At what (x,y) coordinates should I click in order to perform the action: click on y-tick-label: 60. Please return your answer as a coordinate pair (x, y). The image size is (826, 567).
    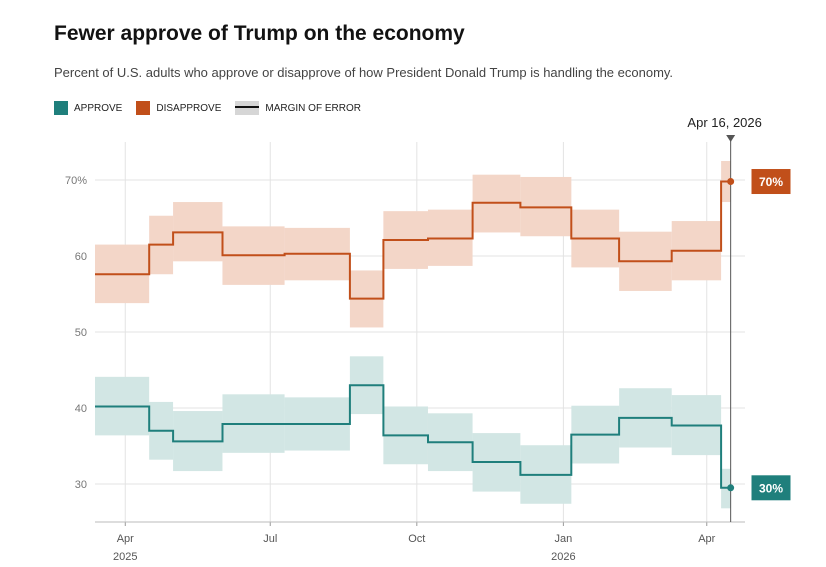
    Looking at the image, I should click on (81, 257).